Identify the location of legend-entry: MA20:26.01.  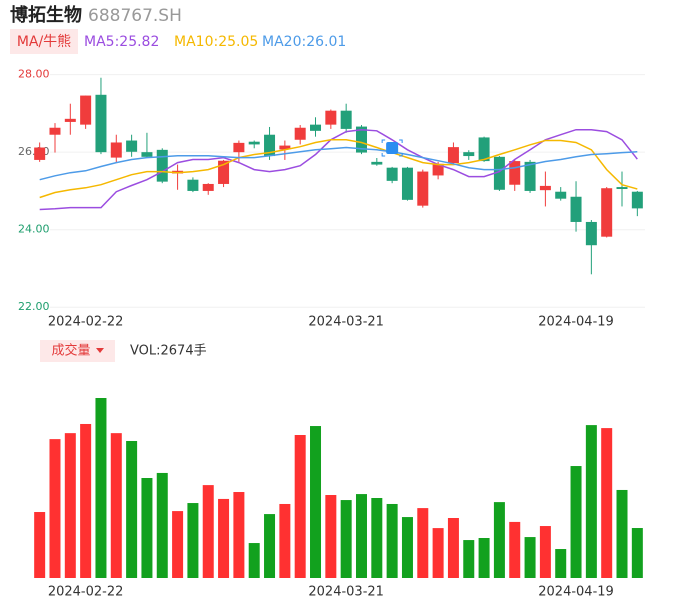
(304, 42).